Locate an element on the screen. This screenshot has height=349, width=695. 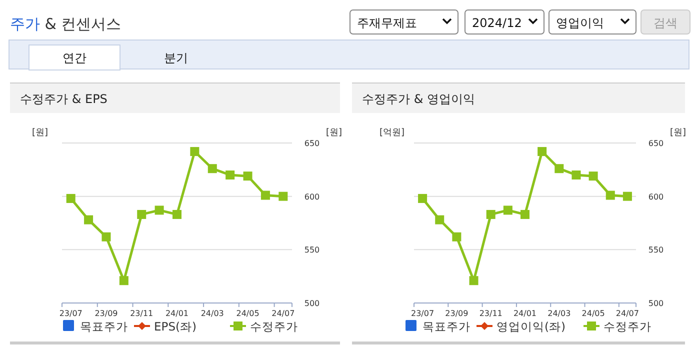
dropdown-field: 2024/12 is located at coordinates (504, 22).